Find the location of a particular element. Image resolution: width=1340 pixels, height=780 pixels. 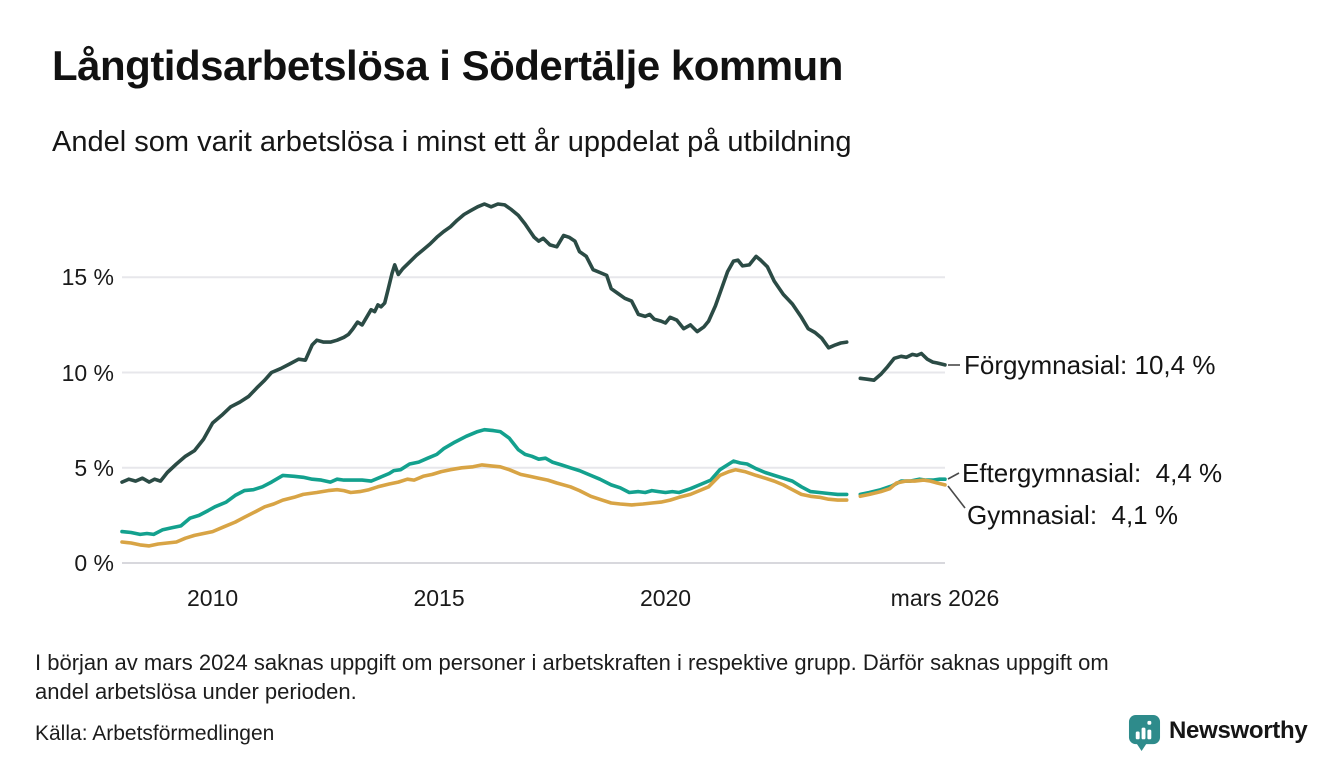

y-axis-tick-label: 0 % is located at coordinates (94, 563).